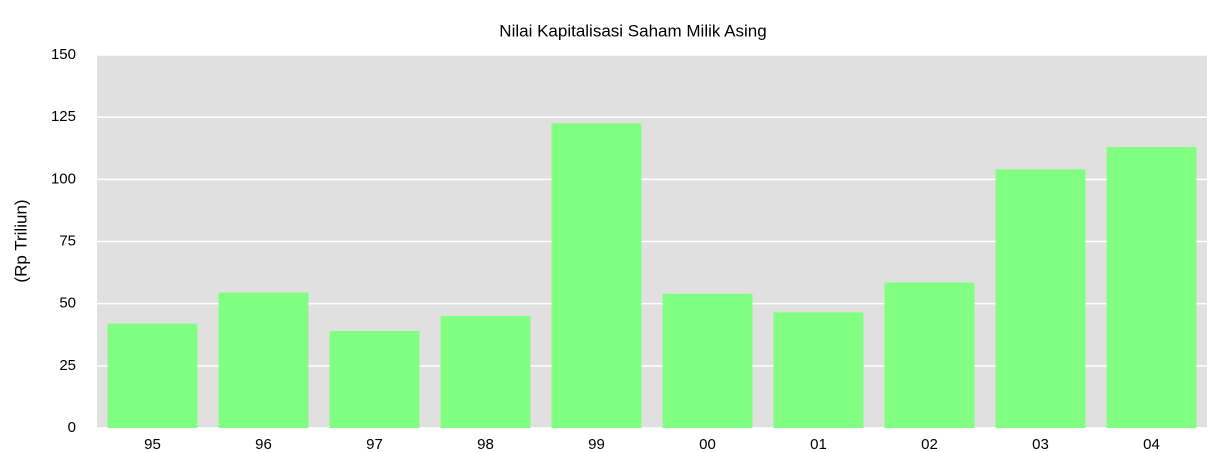 This screenshot has width=1207, height=452. What do you see at coordinates (632, 30) in the screenshot?
I see `chart-title: Nilai Kapitalisasi Saham Milik Asing` at bounding box center [632, 30].